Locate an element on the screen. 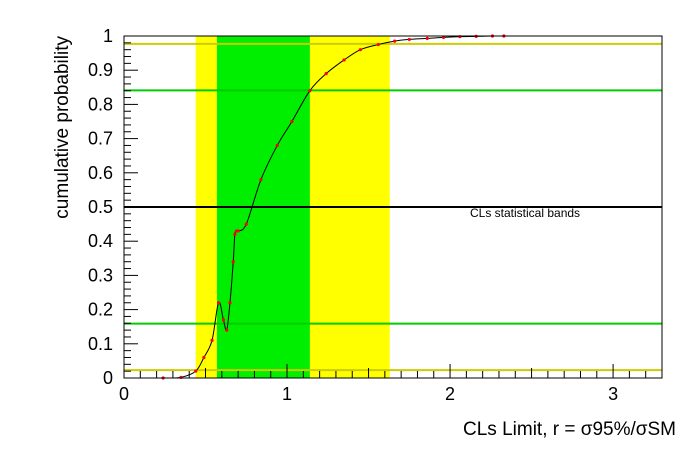 This screenshot has width=696, height=472. x-tick-label: 3 is located at coordinates (613, 394).